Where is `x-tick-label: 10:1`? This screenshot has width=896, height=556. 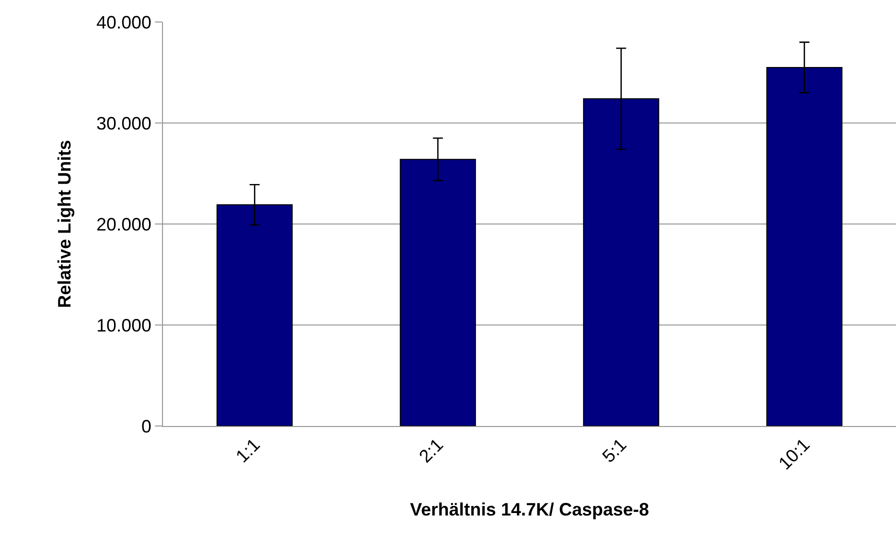 x-tick-label: 10:1 is located at coordinates (794, 454).